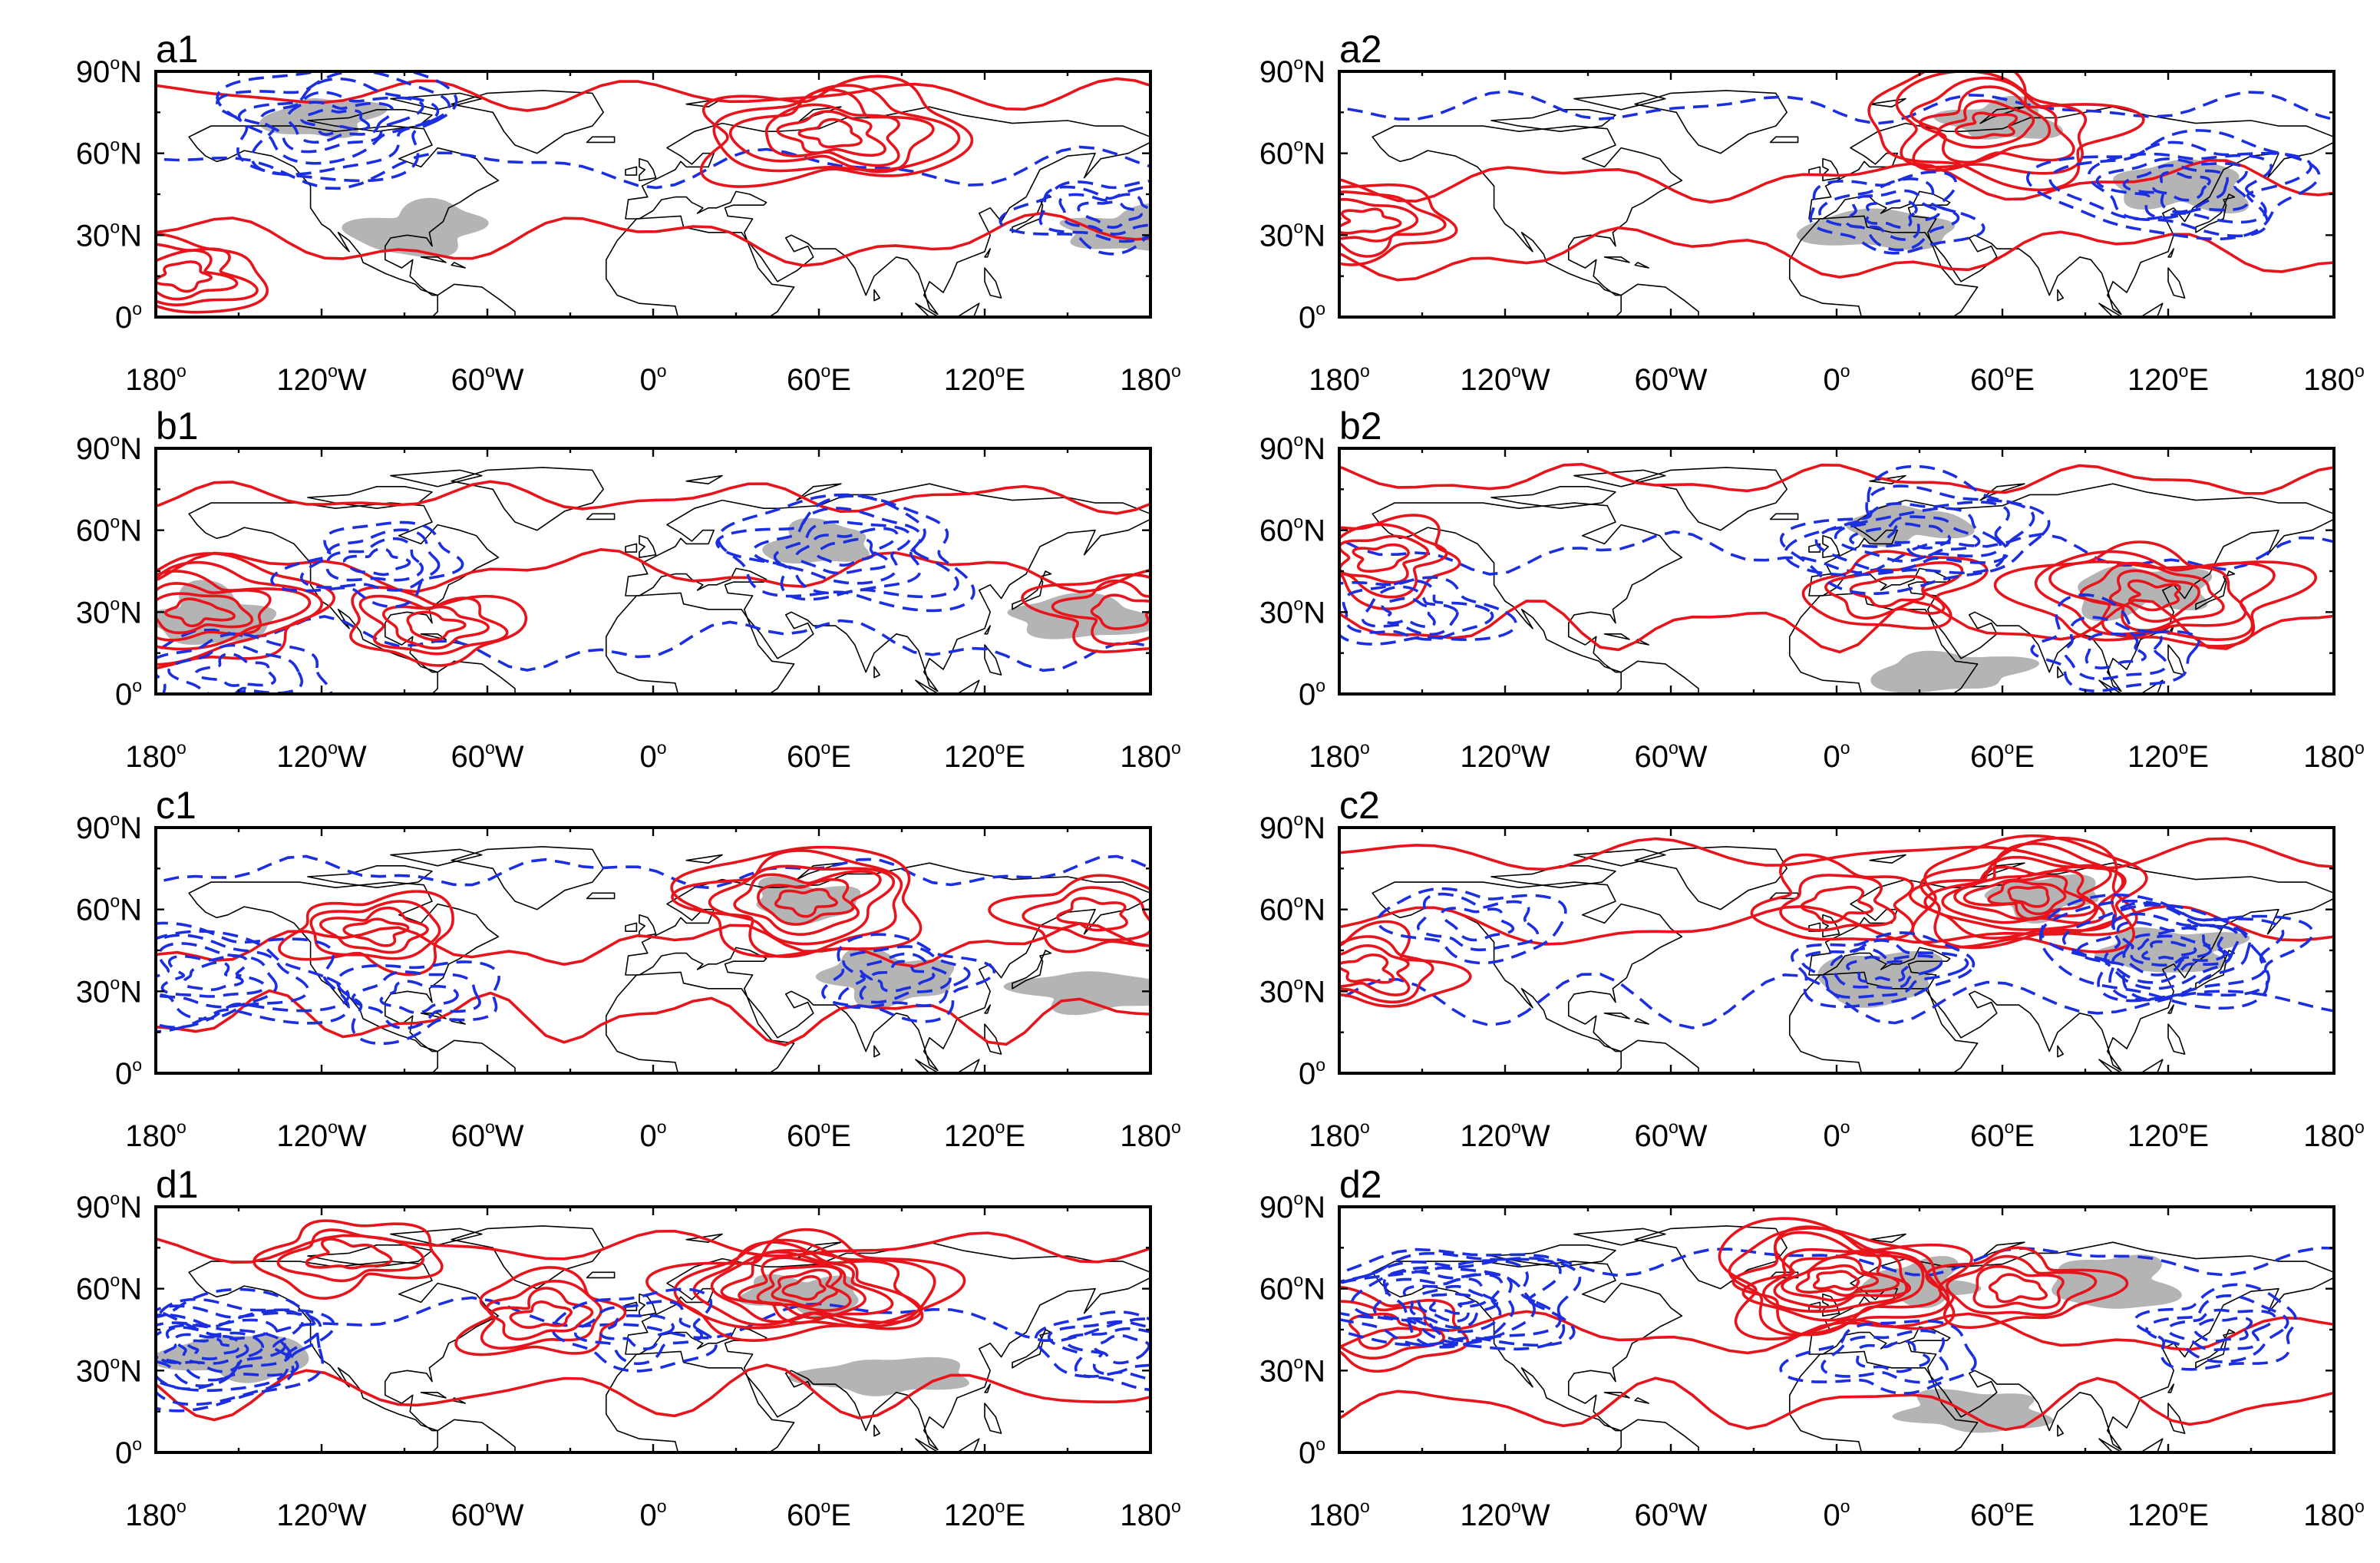 This screenshot has width=2380, height=1563. Describe the element at coordinates (177, 1184) in the screenshot. I see `panel-label: d1` at that location.